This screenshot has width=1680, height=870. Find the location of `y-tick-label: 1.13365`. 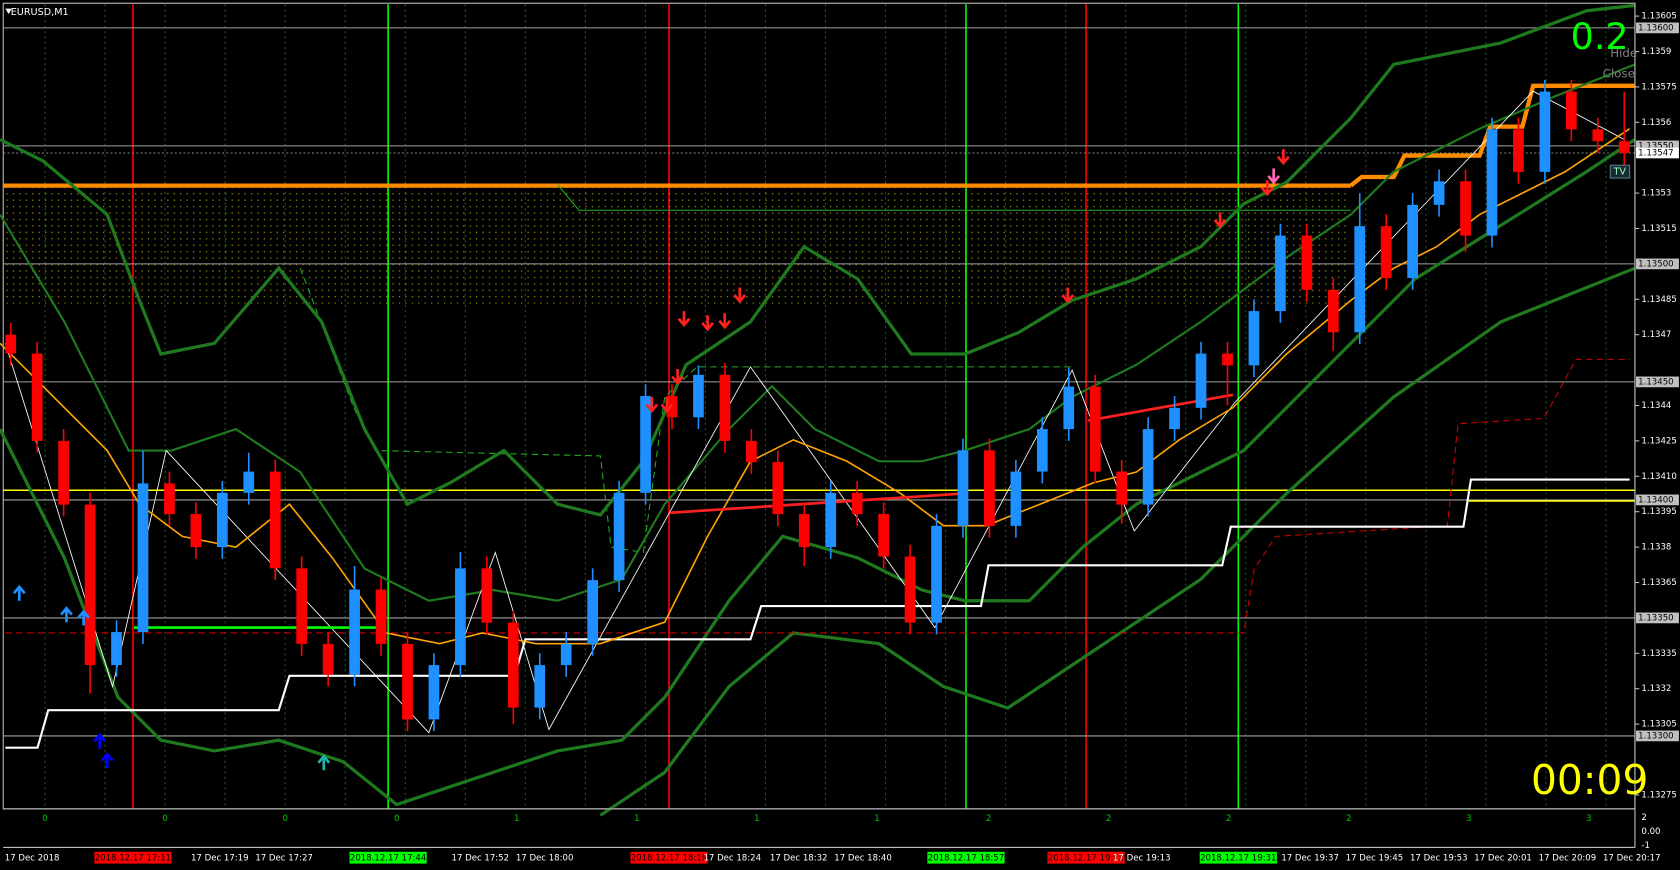

y-tick-label: 1.13365 is located at coordinates (1658, 583).